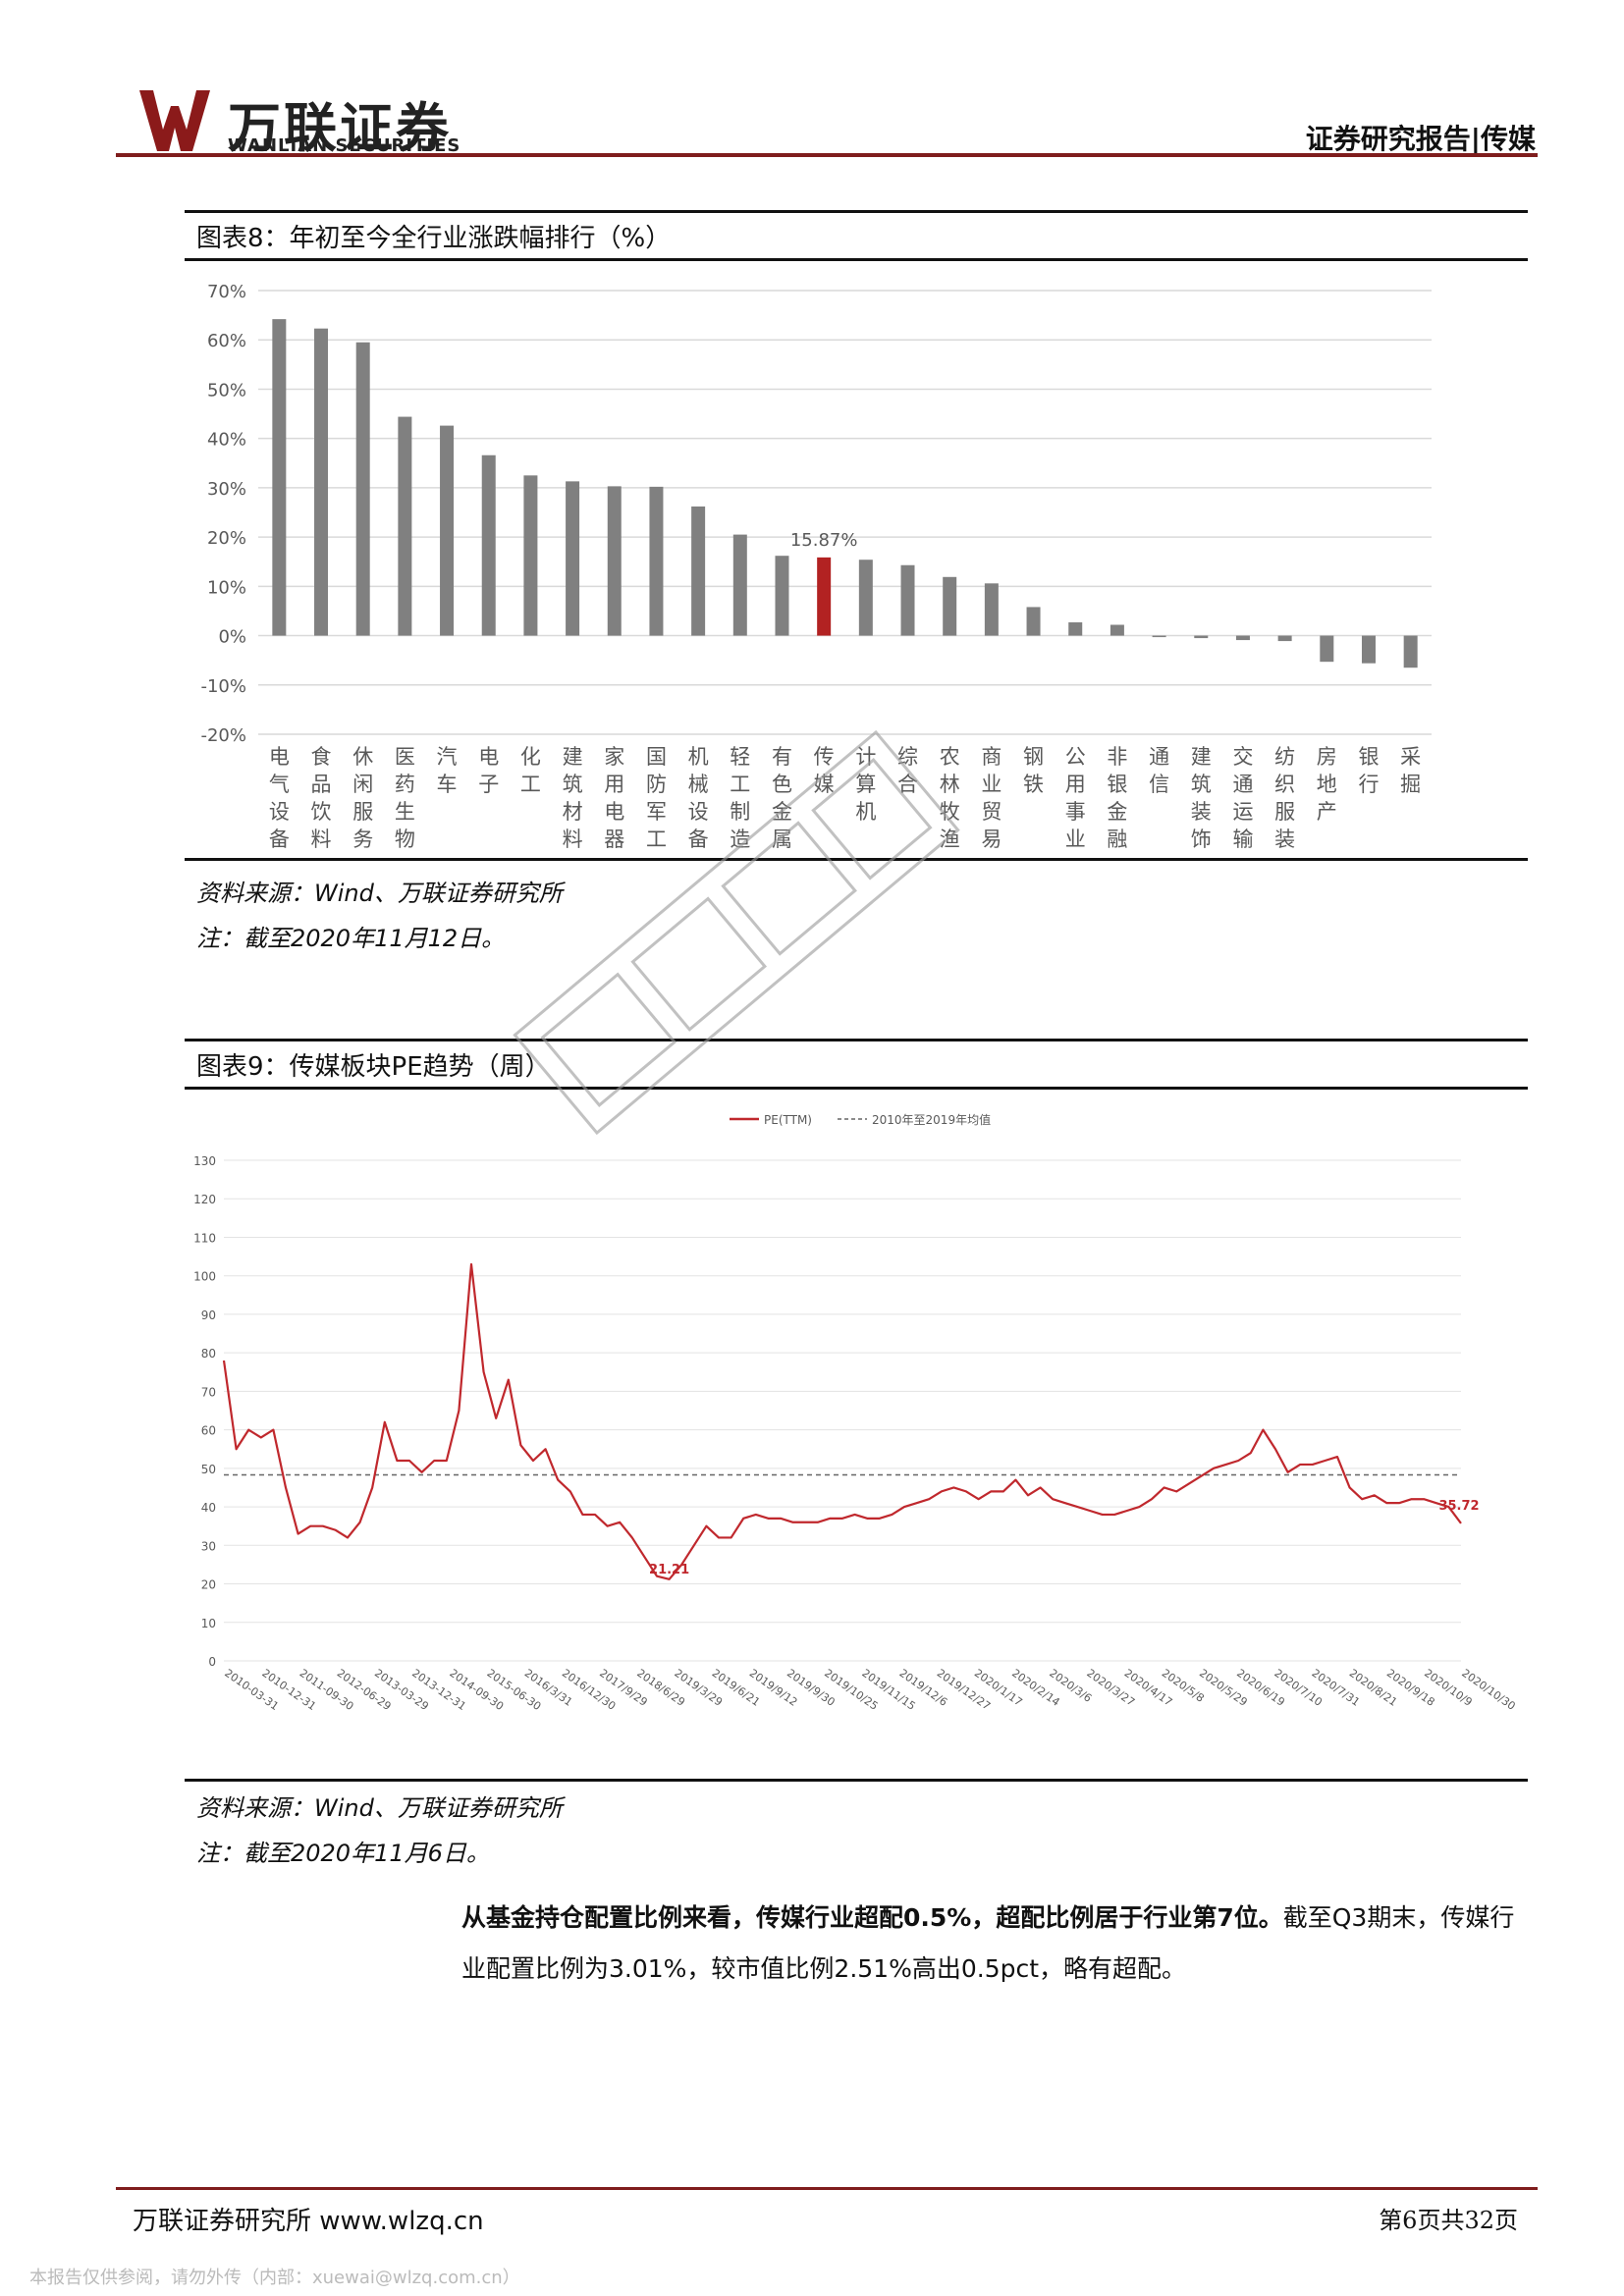  I want to click on category-label-char: 房, so click(1327, 757).